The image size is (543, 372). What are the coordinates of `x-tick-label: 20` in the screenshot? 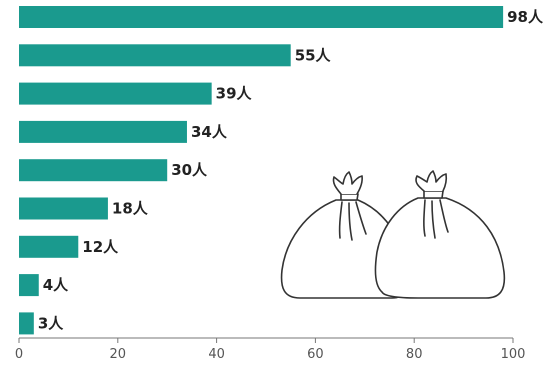 It's located at (118, 354).